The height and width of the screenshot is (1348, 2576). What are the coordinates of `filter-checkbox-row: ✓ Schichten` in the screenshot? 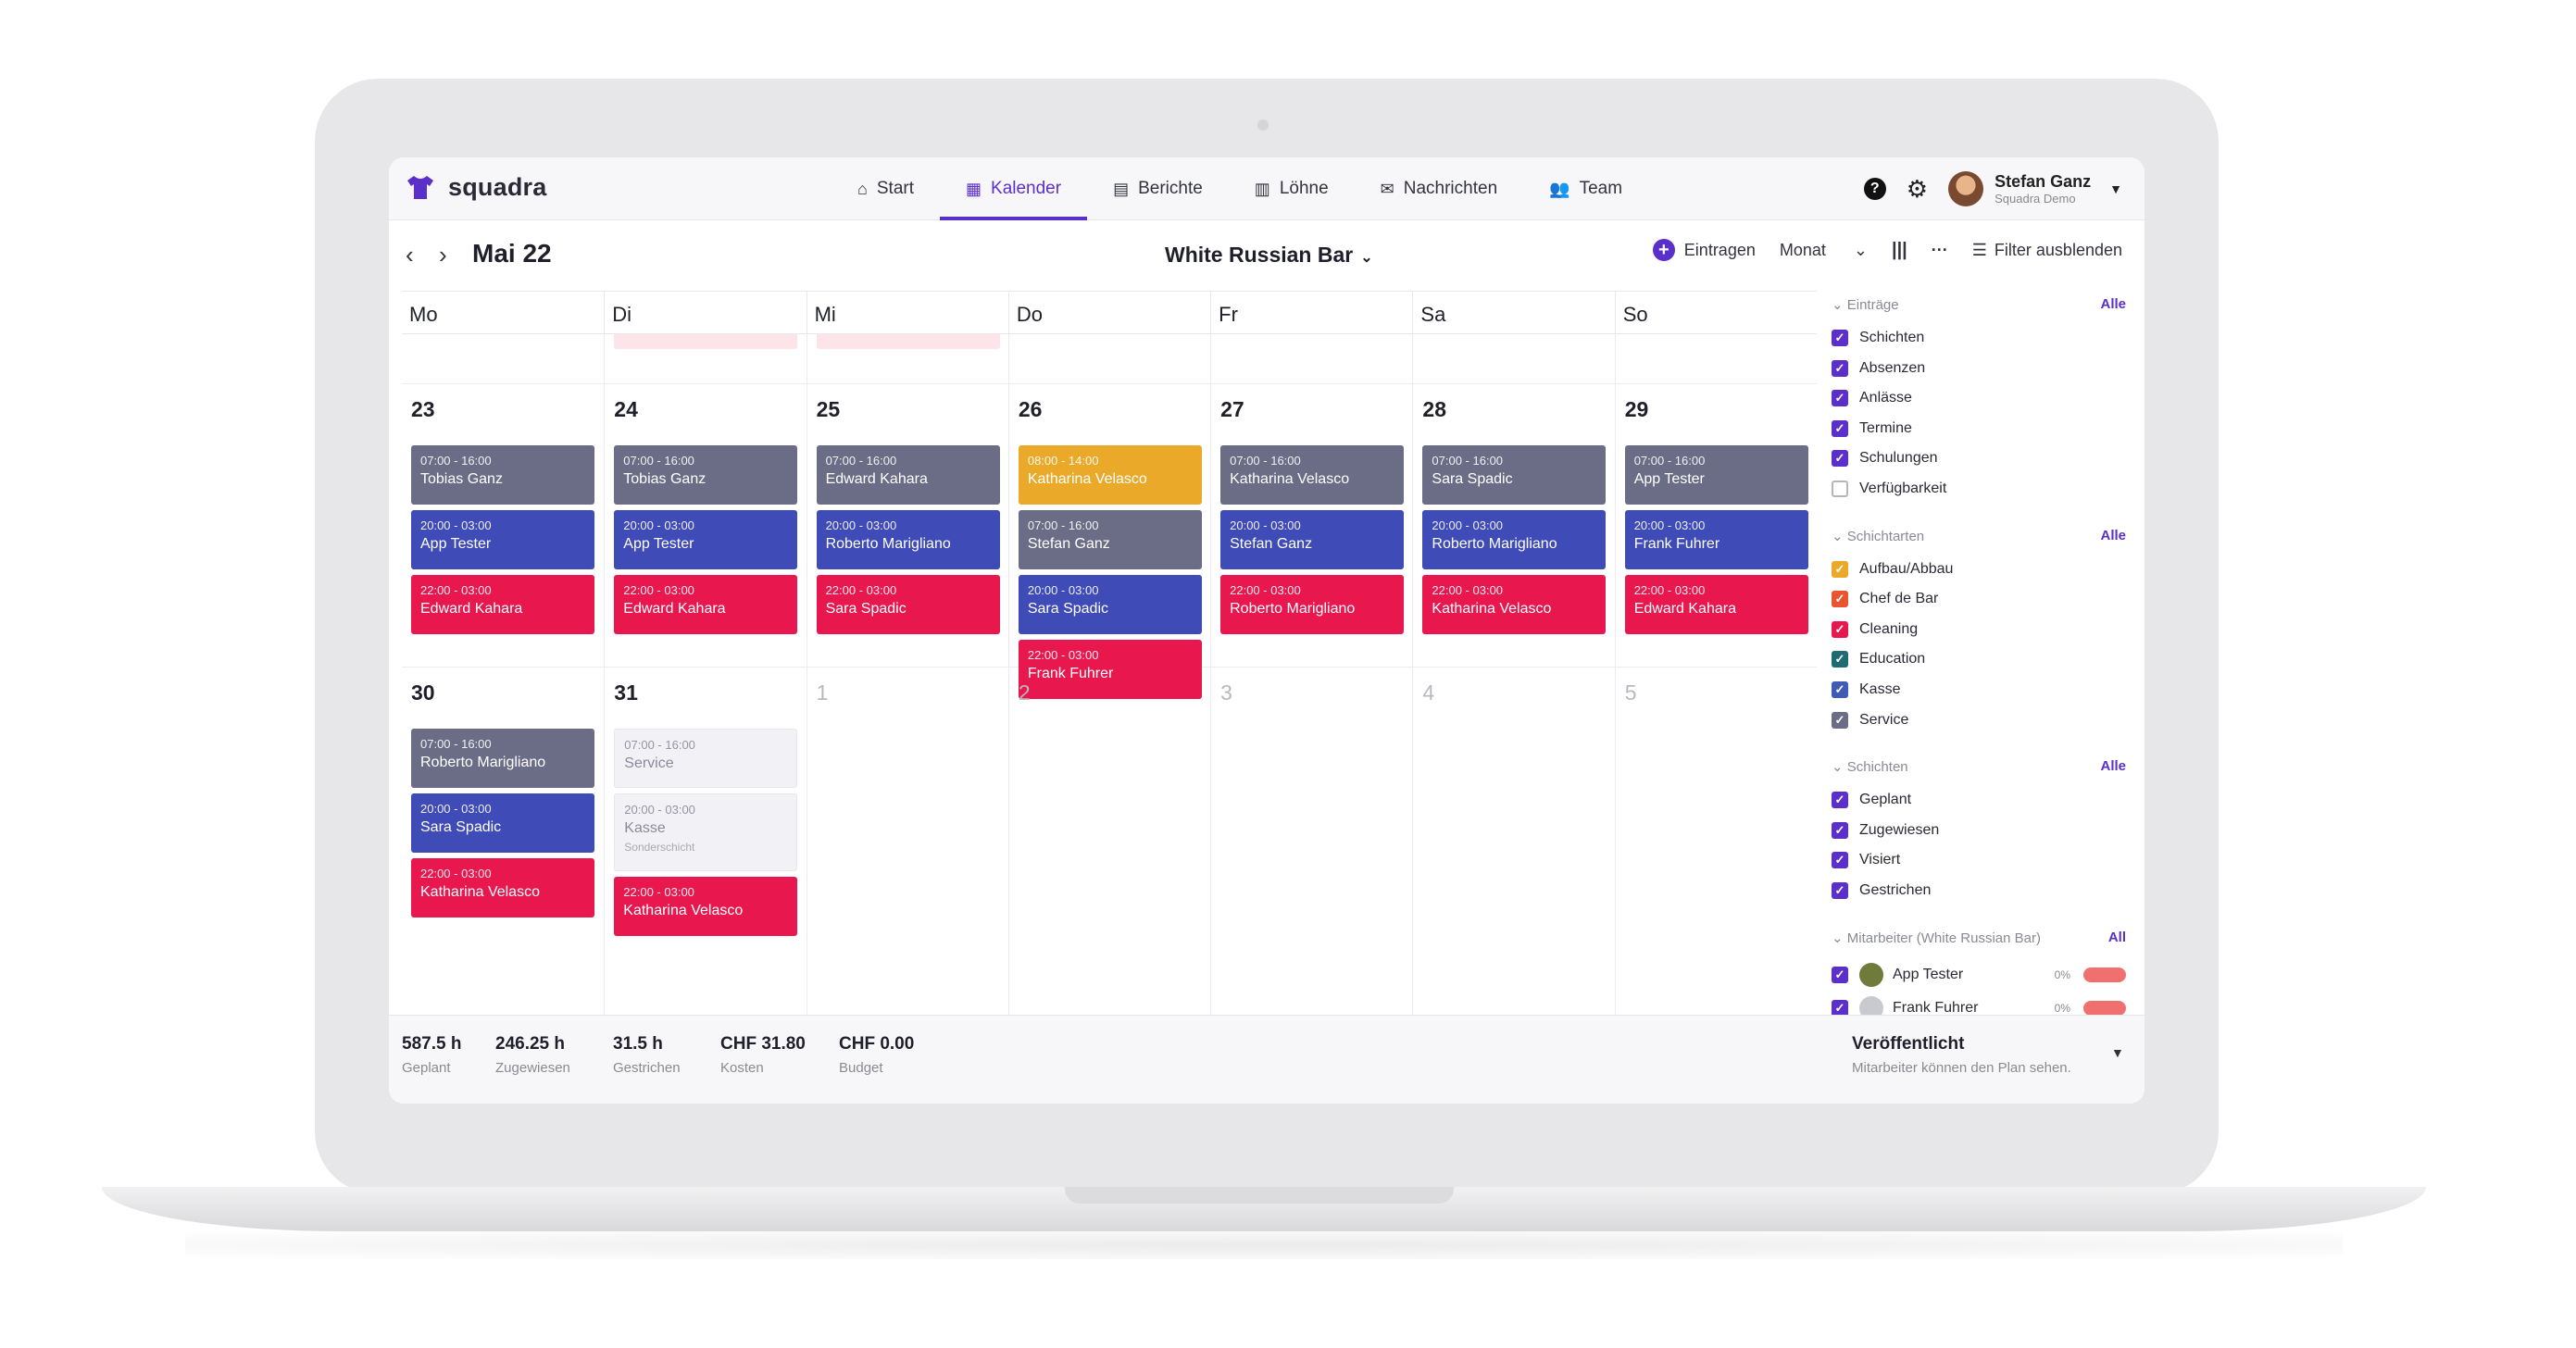 It's located at (1878, 338).